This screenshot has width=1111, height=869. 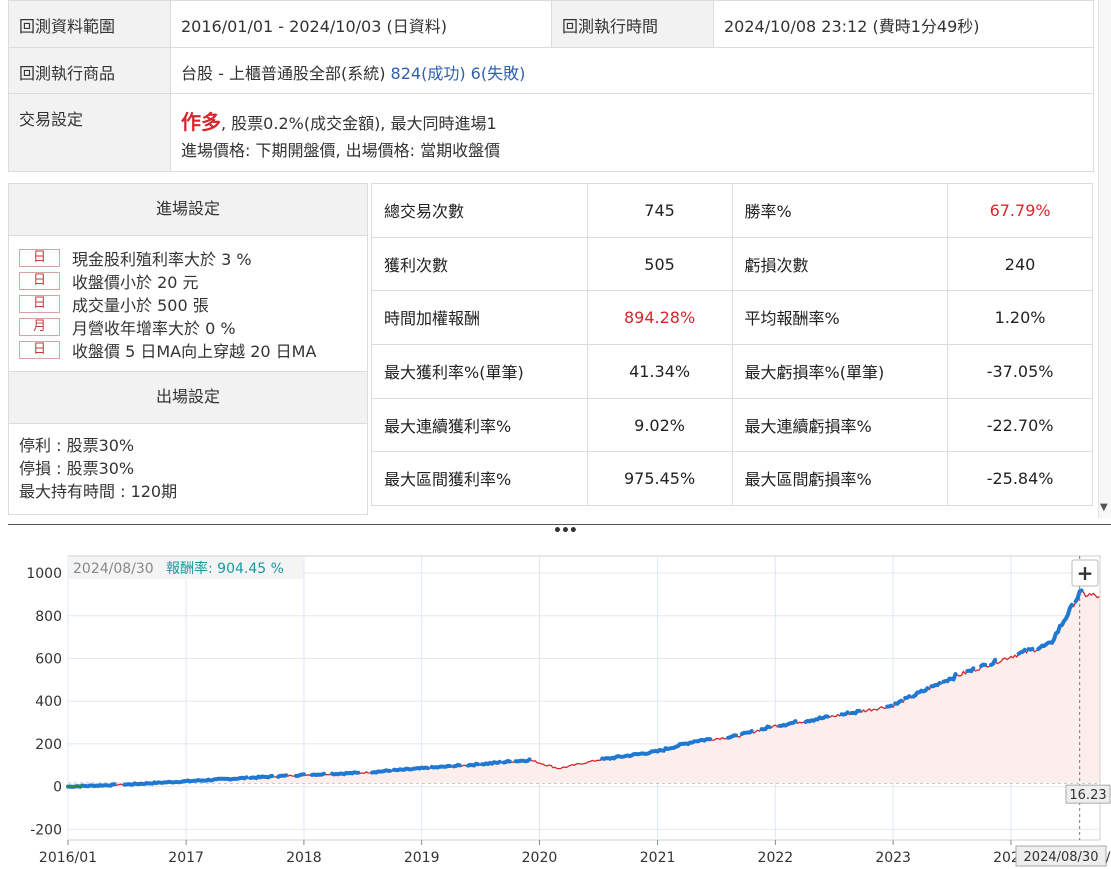 I want to click on entry-condition: 成交量小於 500 張, so click(x=140, y=305).